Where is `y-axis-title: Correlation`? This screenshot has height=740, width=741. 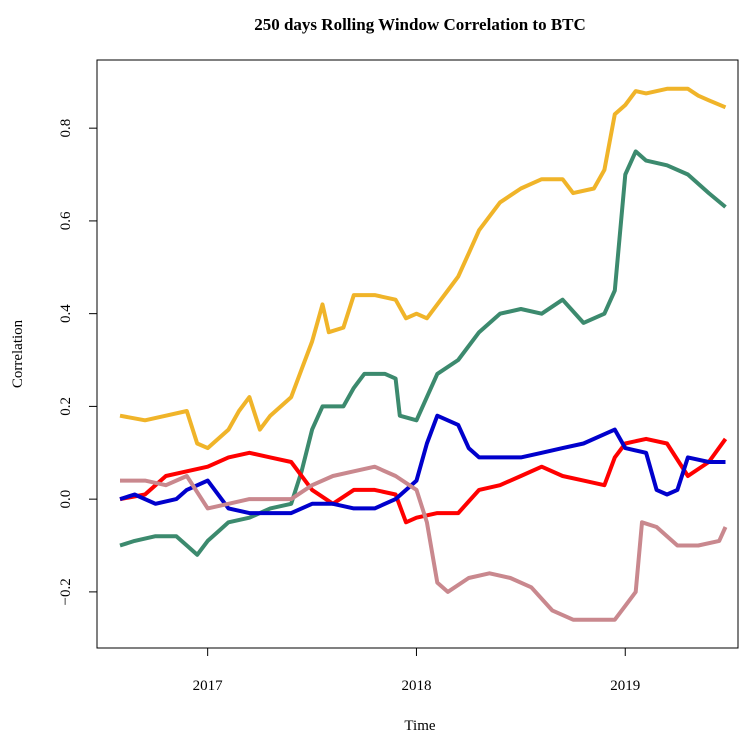
y-axis-title: Correlation is located at coordinates (18, 353).